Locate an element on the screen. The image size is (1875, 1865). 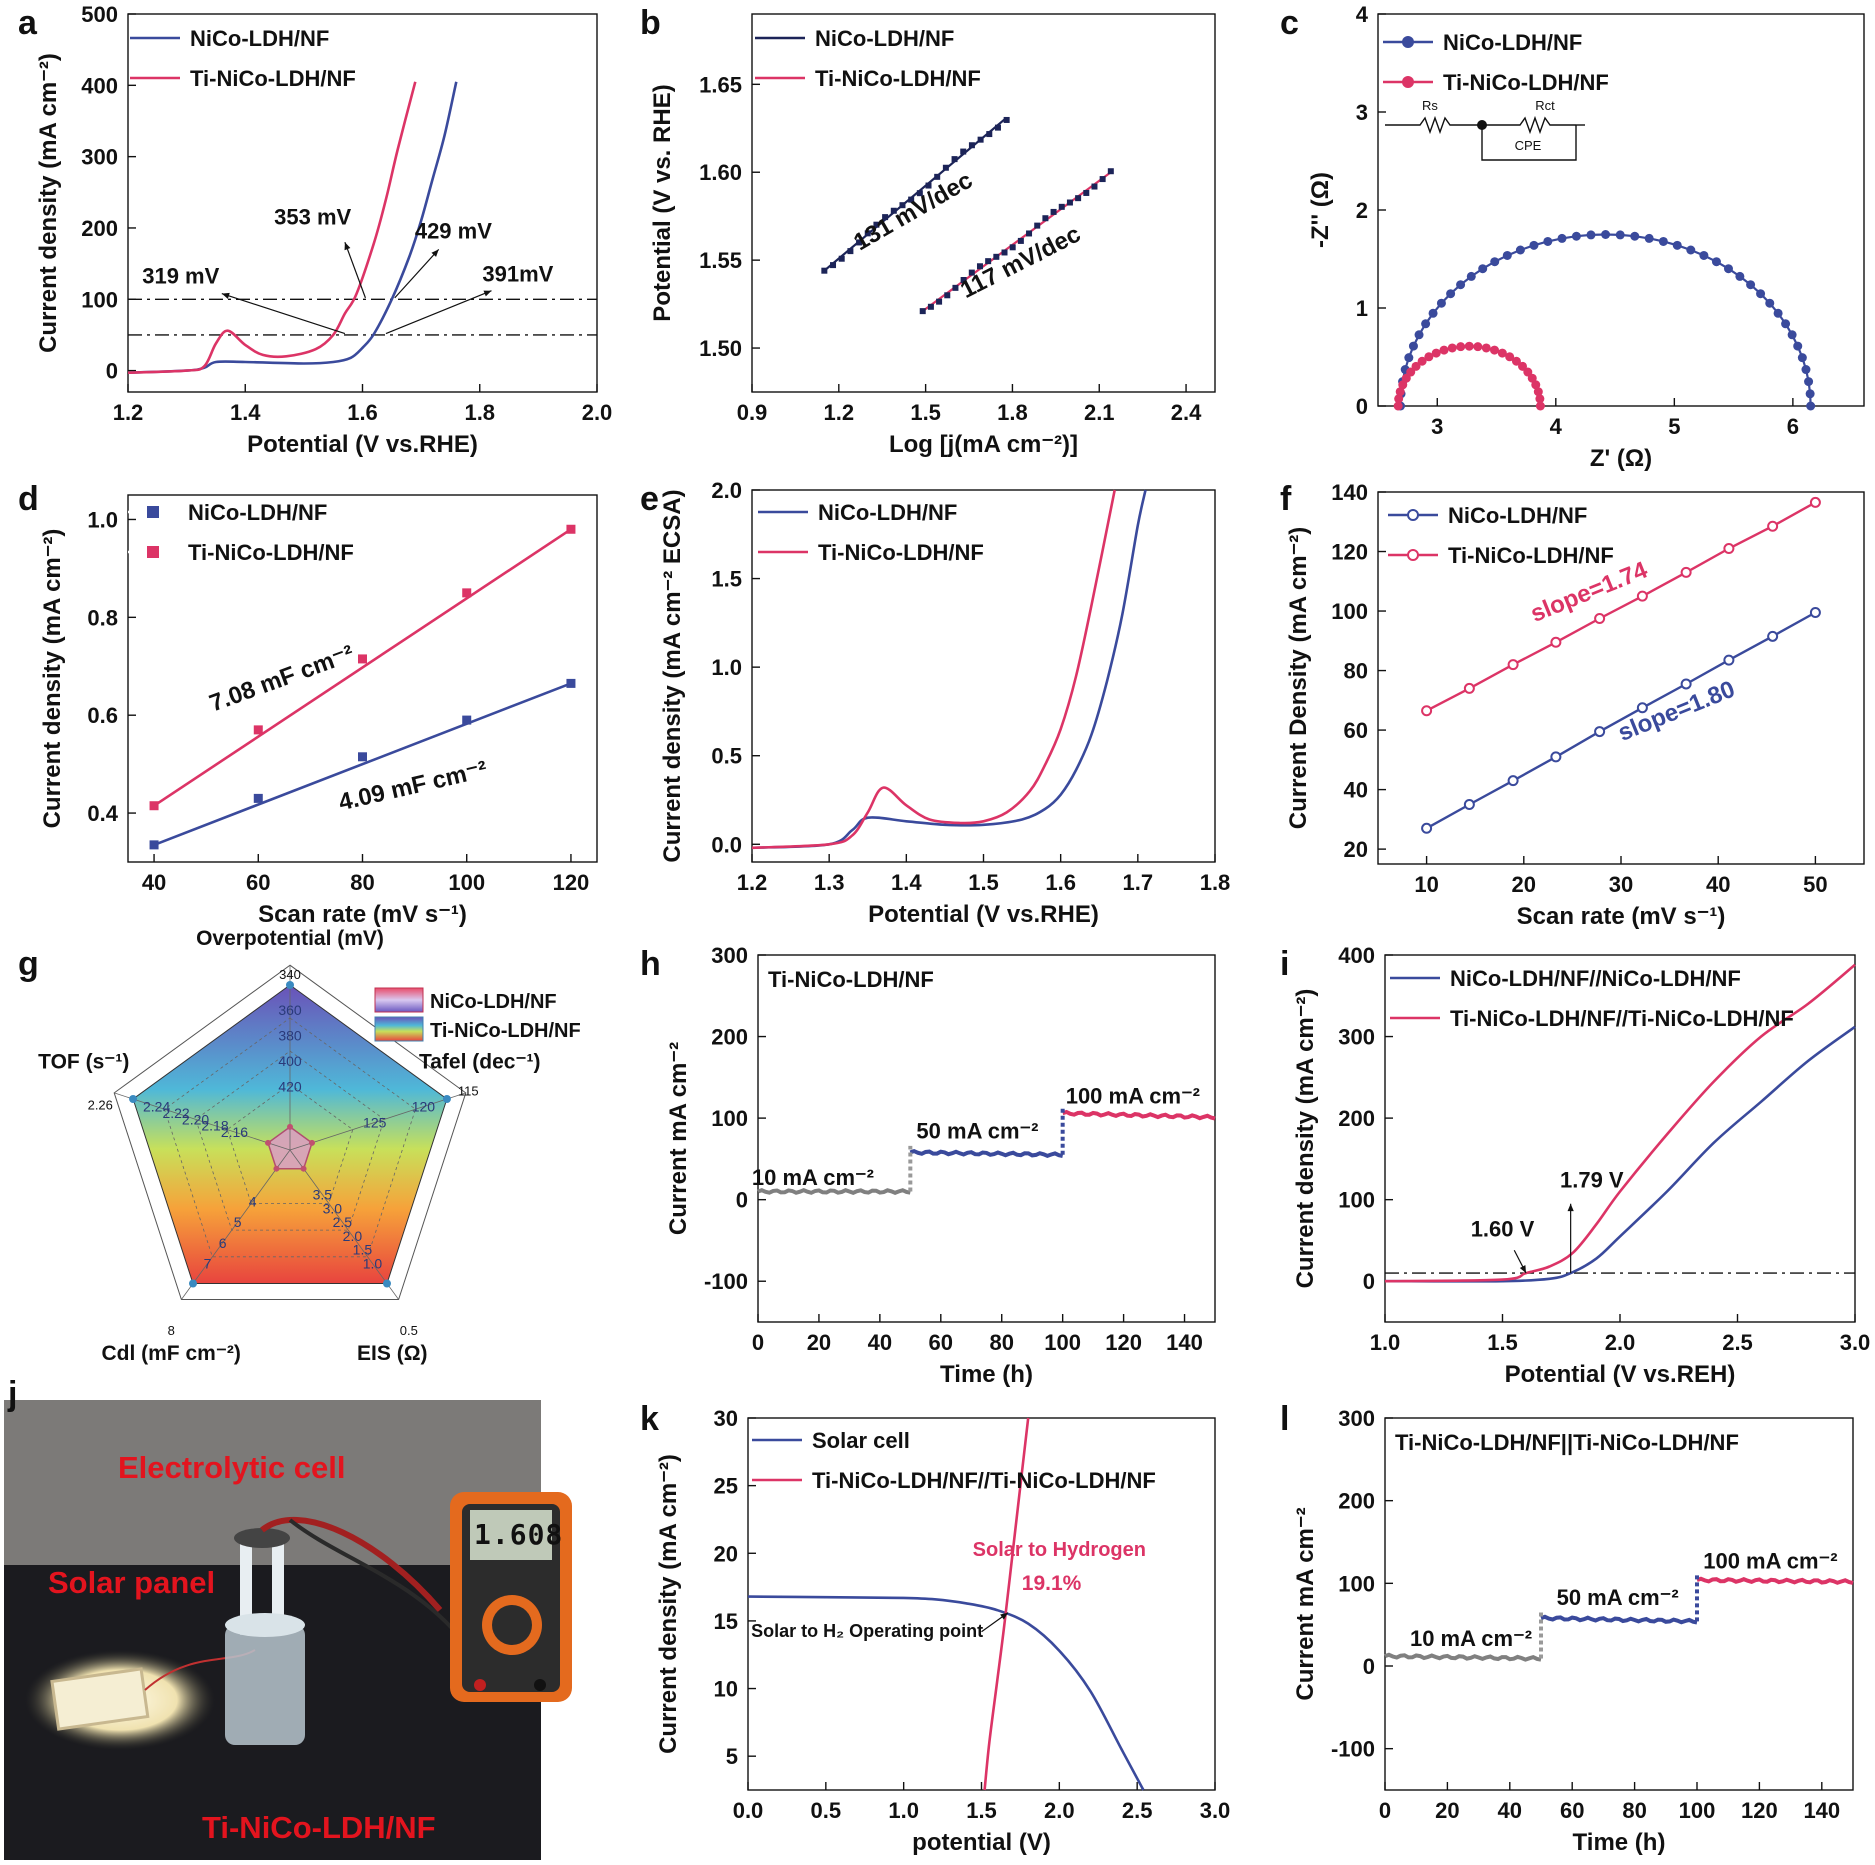
radar-axis-end: 0.5 is located at coordinates (409, 1330).